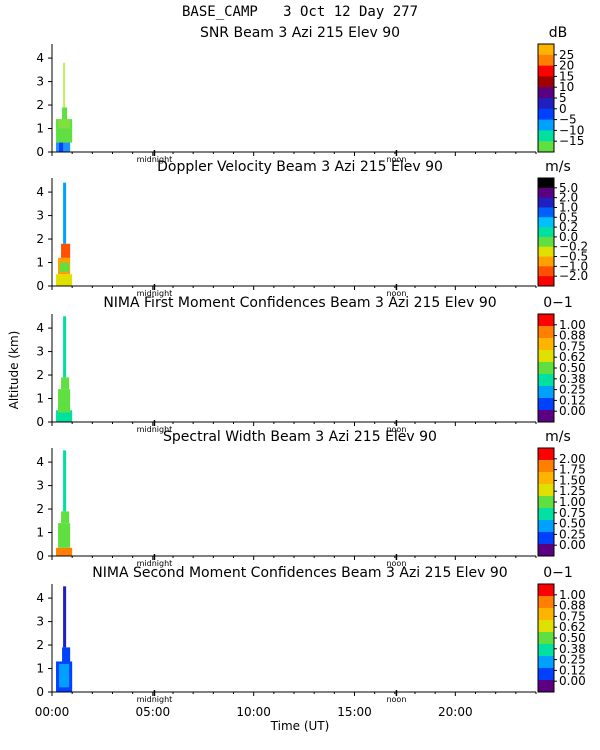 The width and height of the screenshot is (600, 750). I want to click on colorbar-label: −1.0, so click(573, 266).